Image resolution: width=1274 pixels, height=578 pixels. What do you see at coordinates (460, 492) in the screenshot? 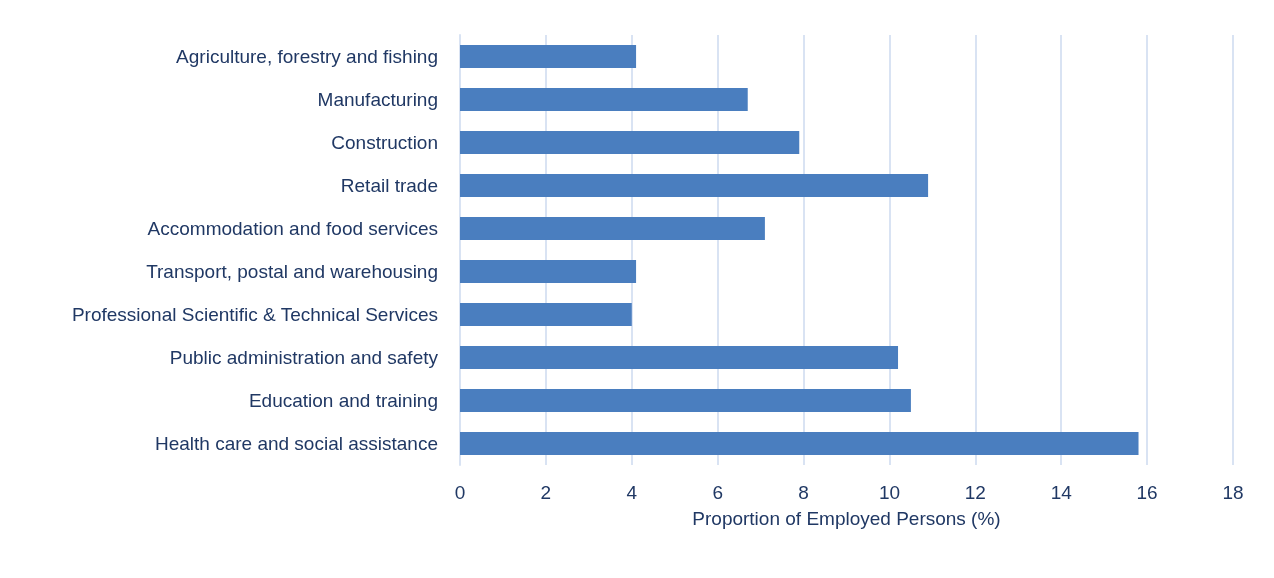
I see `x-tick-label: 0` at bounding box center [460, 492].